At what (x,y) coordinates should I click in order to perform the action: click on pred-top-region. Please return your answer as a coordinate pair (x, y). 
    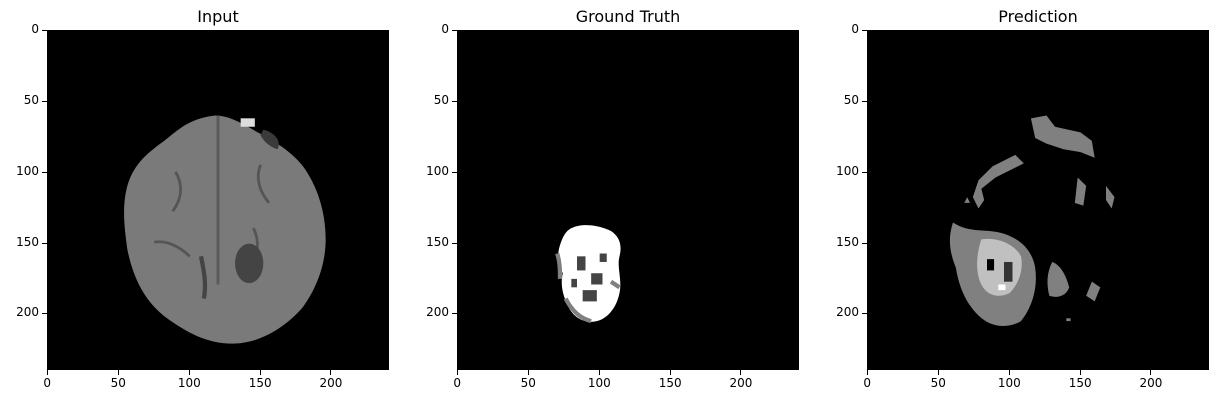
    Looking at the image, I should click on (1062, 136).